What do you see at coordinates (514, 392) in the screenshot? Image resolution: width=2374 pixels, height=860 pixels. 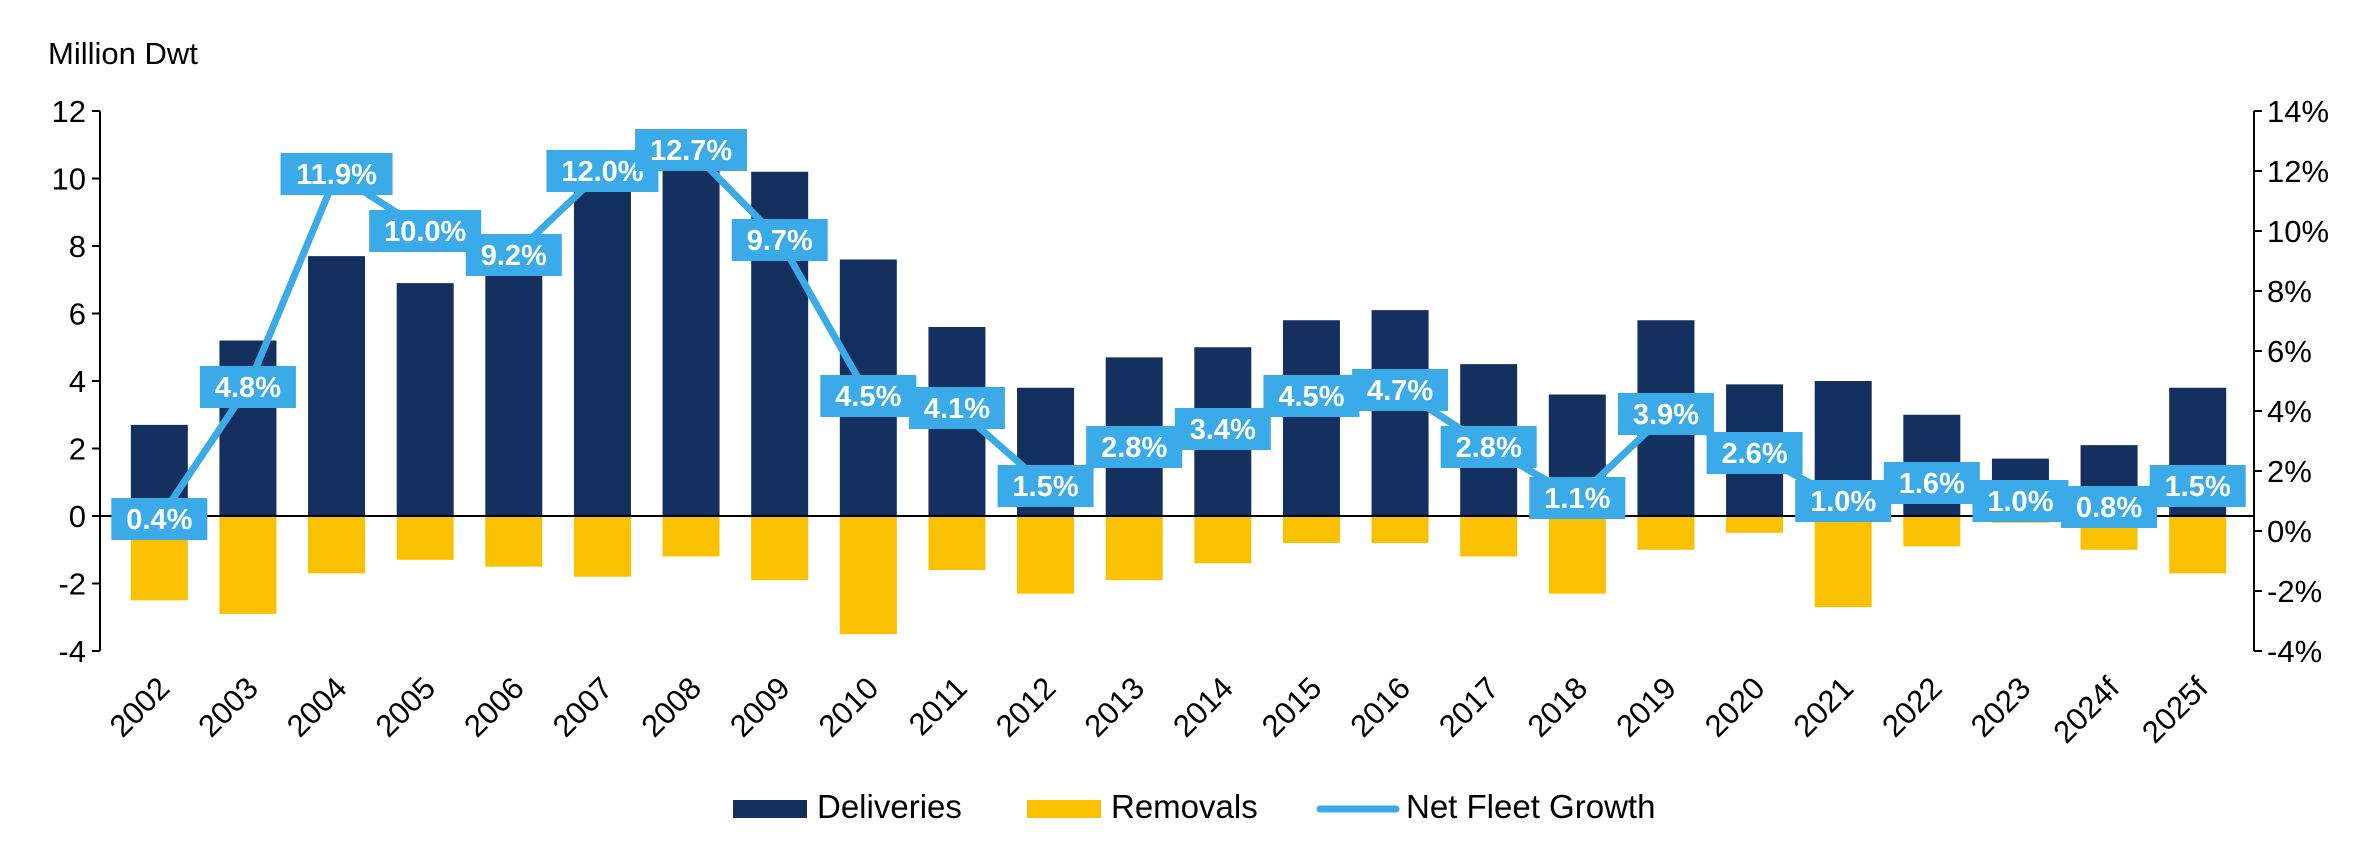 I see `deliveries-bar-2006` at bounding box center [514, 392].